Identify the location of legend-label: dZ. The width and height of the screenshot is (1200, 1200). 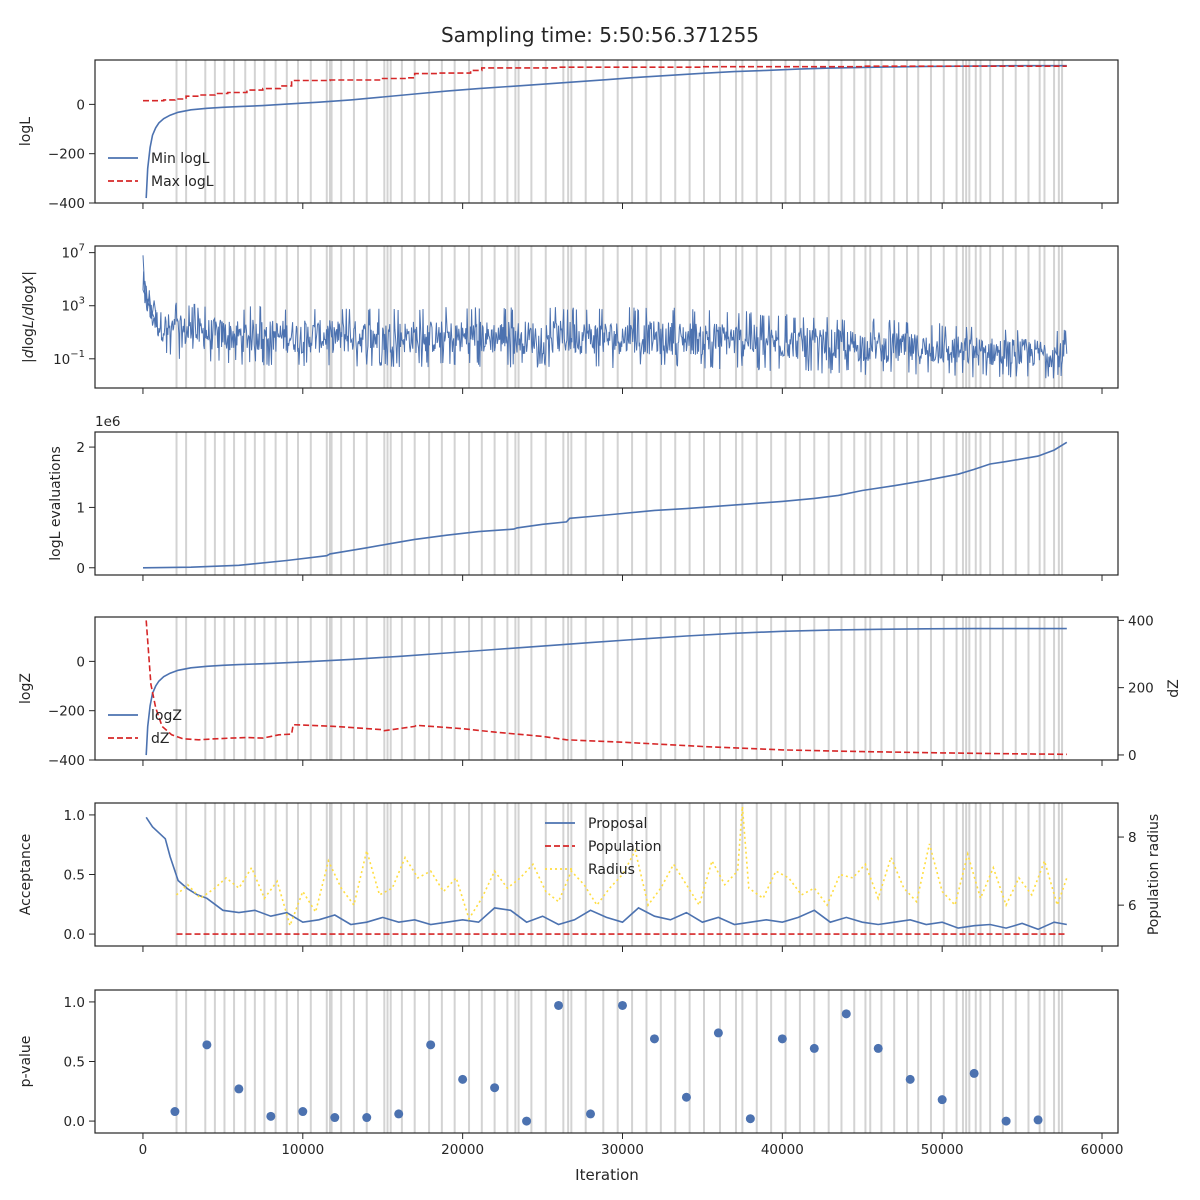
(160, 739).